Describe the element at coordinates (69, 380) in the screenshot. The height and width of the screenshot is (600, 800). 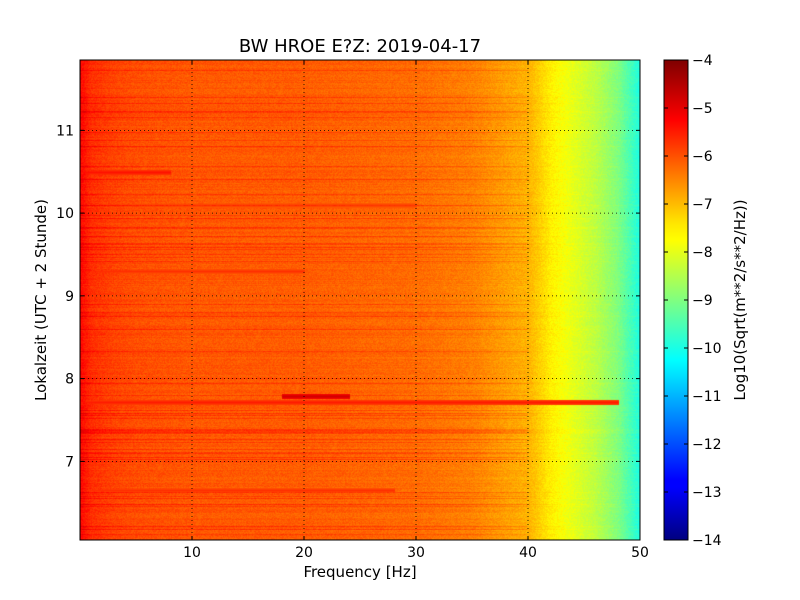
I see `y-tick-label: 8` at that location.